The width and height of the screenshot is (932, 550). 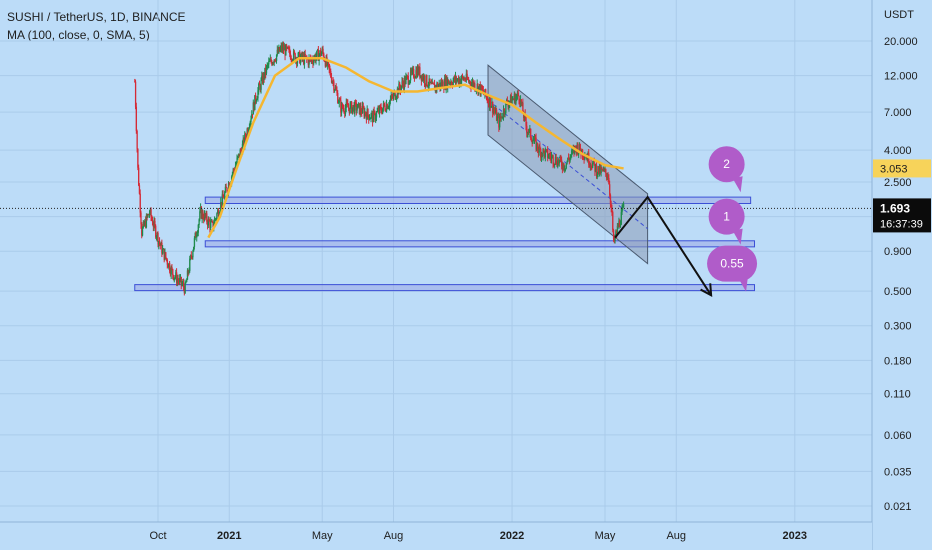 What do you see at coordinates (96, 17) in the screenshot?
I see `symbol-title: SUSHI / TetherUS, 1D, BINANCE` at bounding box center [96, 17].